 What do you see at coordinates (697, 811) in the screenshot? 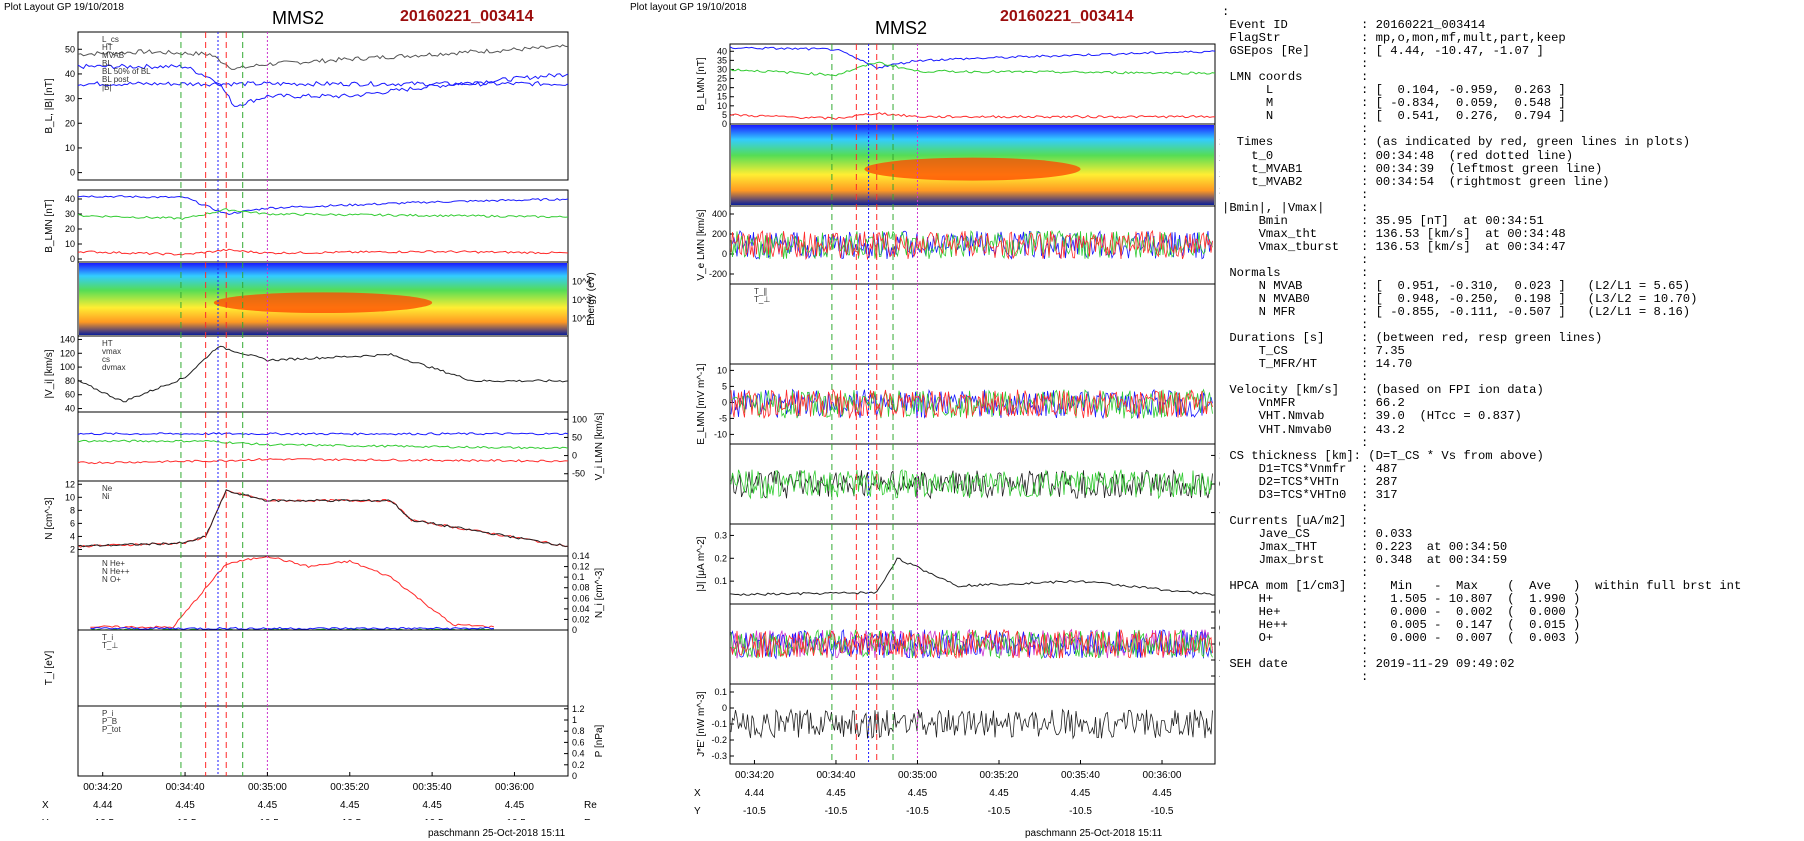
I see `coord-label: Y` at bounding box center [697, 811].